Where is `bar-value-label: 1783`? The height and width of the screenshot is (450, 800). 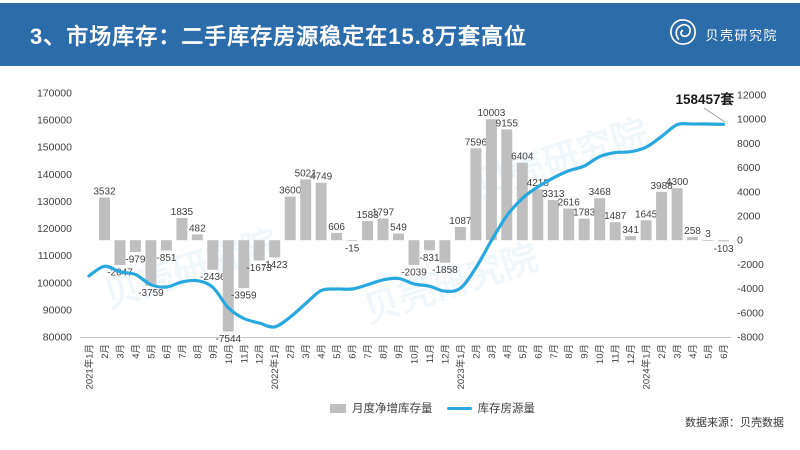
bar-value-label: 1783 is located at coordinates (584, 213).